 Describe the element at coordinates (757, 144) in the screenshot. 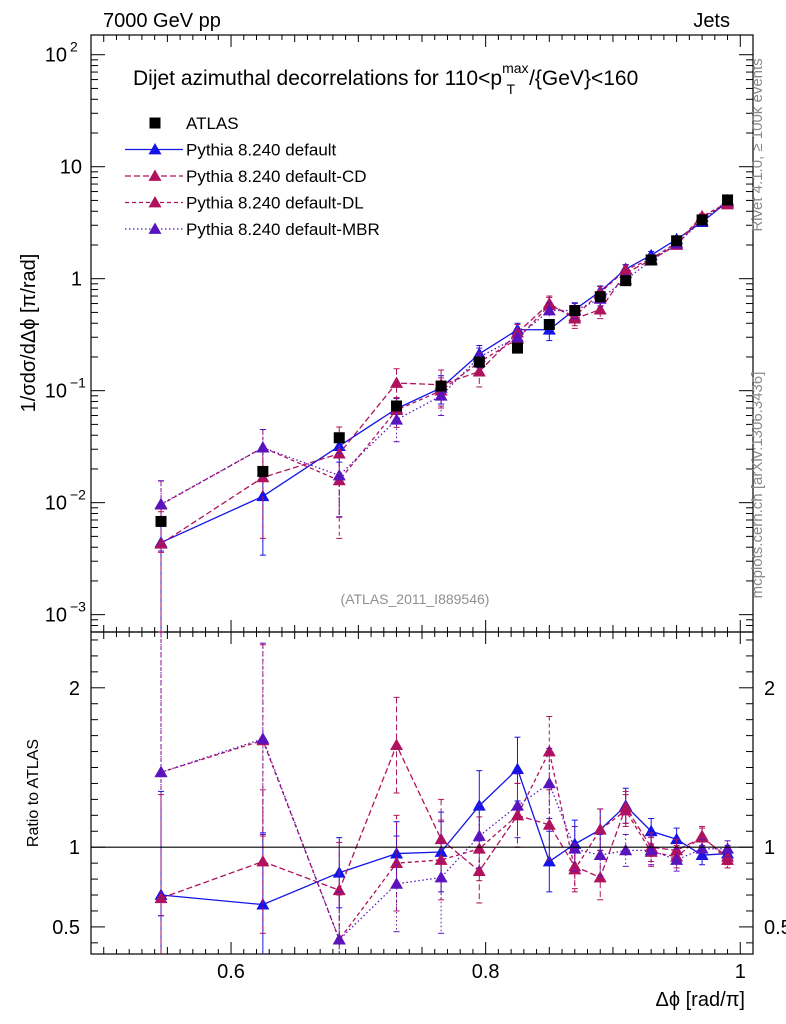

I see `rivet-version-label: Rivet 4.1.0, ≥ 100k events` at that location.